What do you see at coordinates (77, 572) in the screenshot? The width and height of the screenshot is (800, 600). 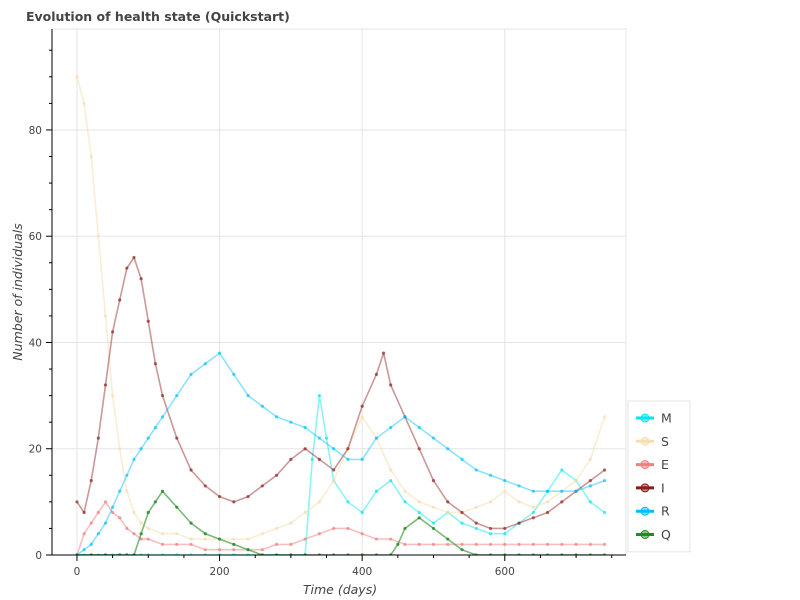 I see `x-tick-label: 0` at bounding box center [77, 572].